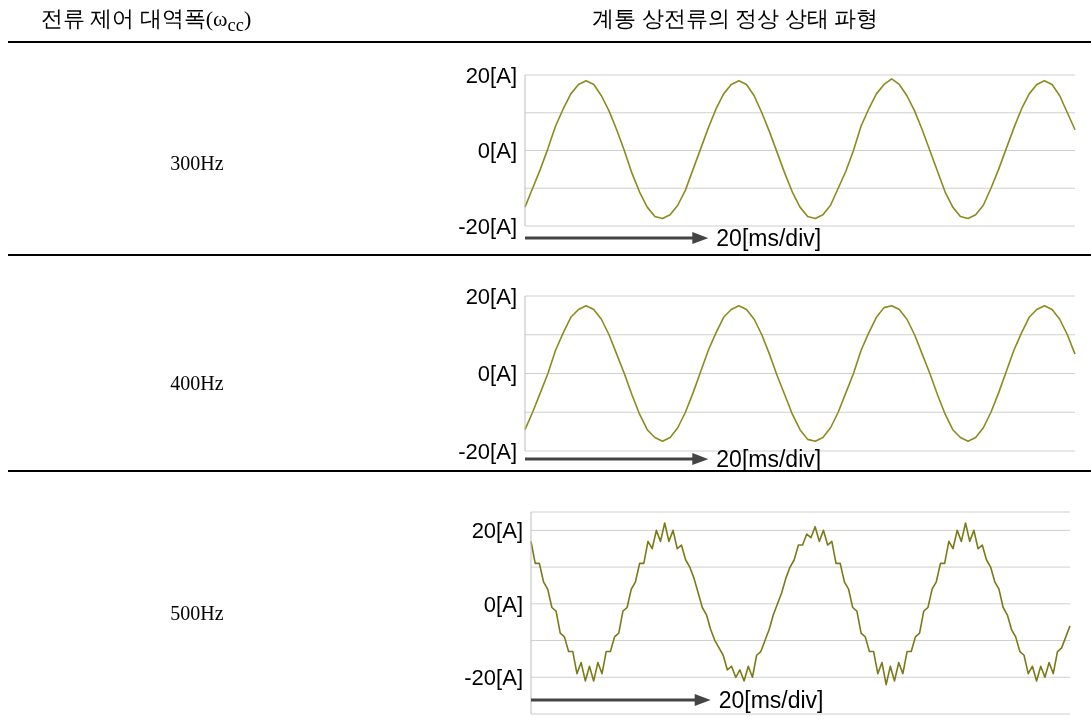  Describe the element at coordinates (735, 19) in the screenshot. I see `text: 계통 상전류의 정상 상태 파형` at that location.